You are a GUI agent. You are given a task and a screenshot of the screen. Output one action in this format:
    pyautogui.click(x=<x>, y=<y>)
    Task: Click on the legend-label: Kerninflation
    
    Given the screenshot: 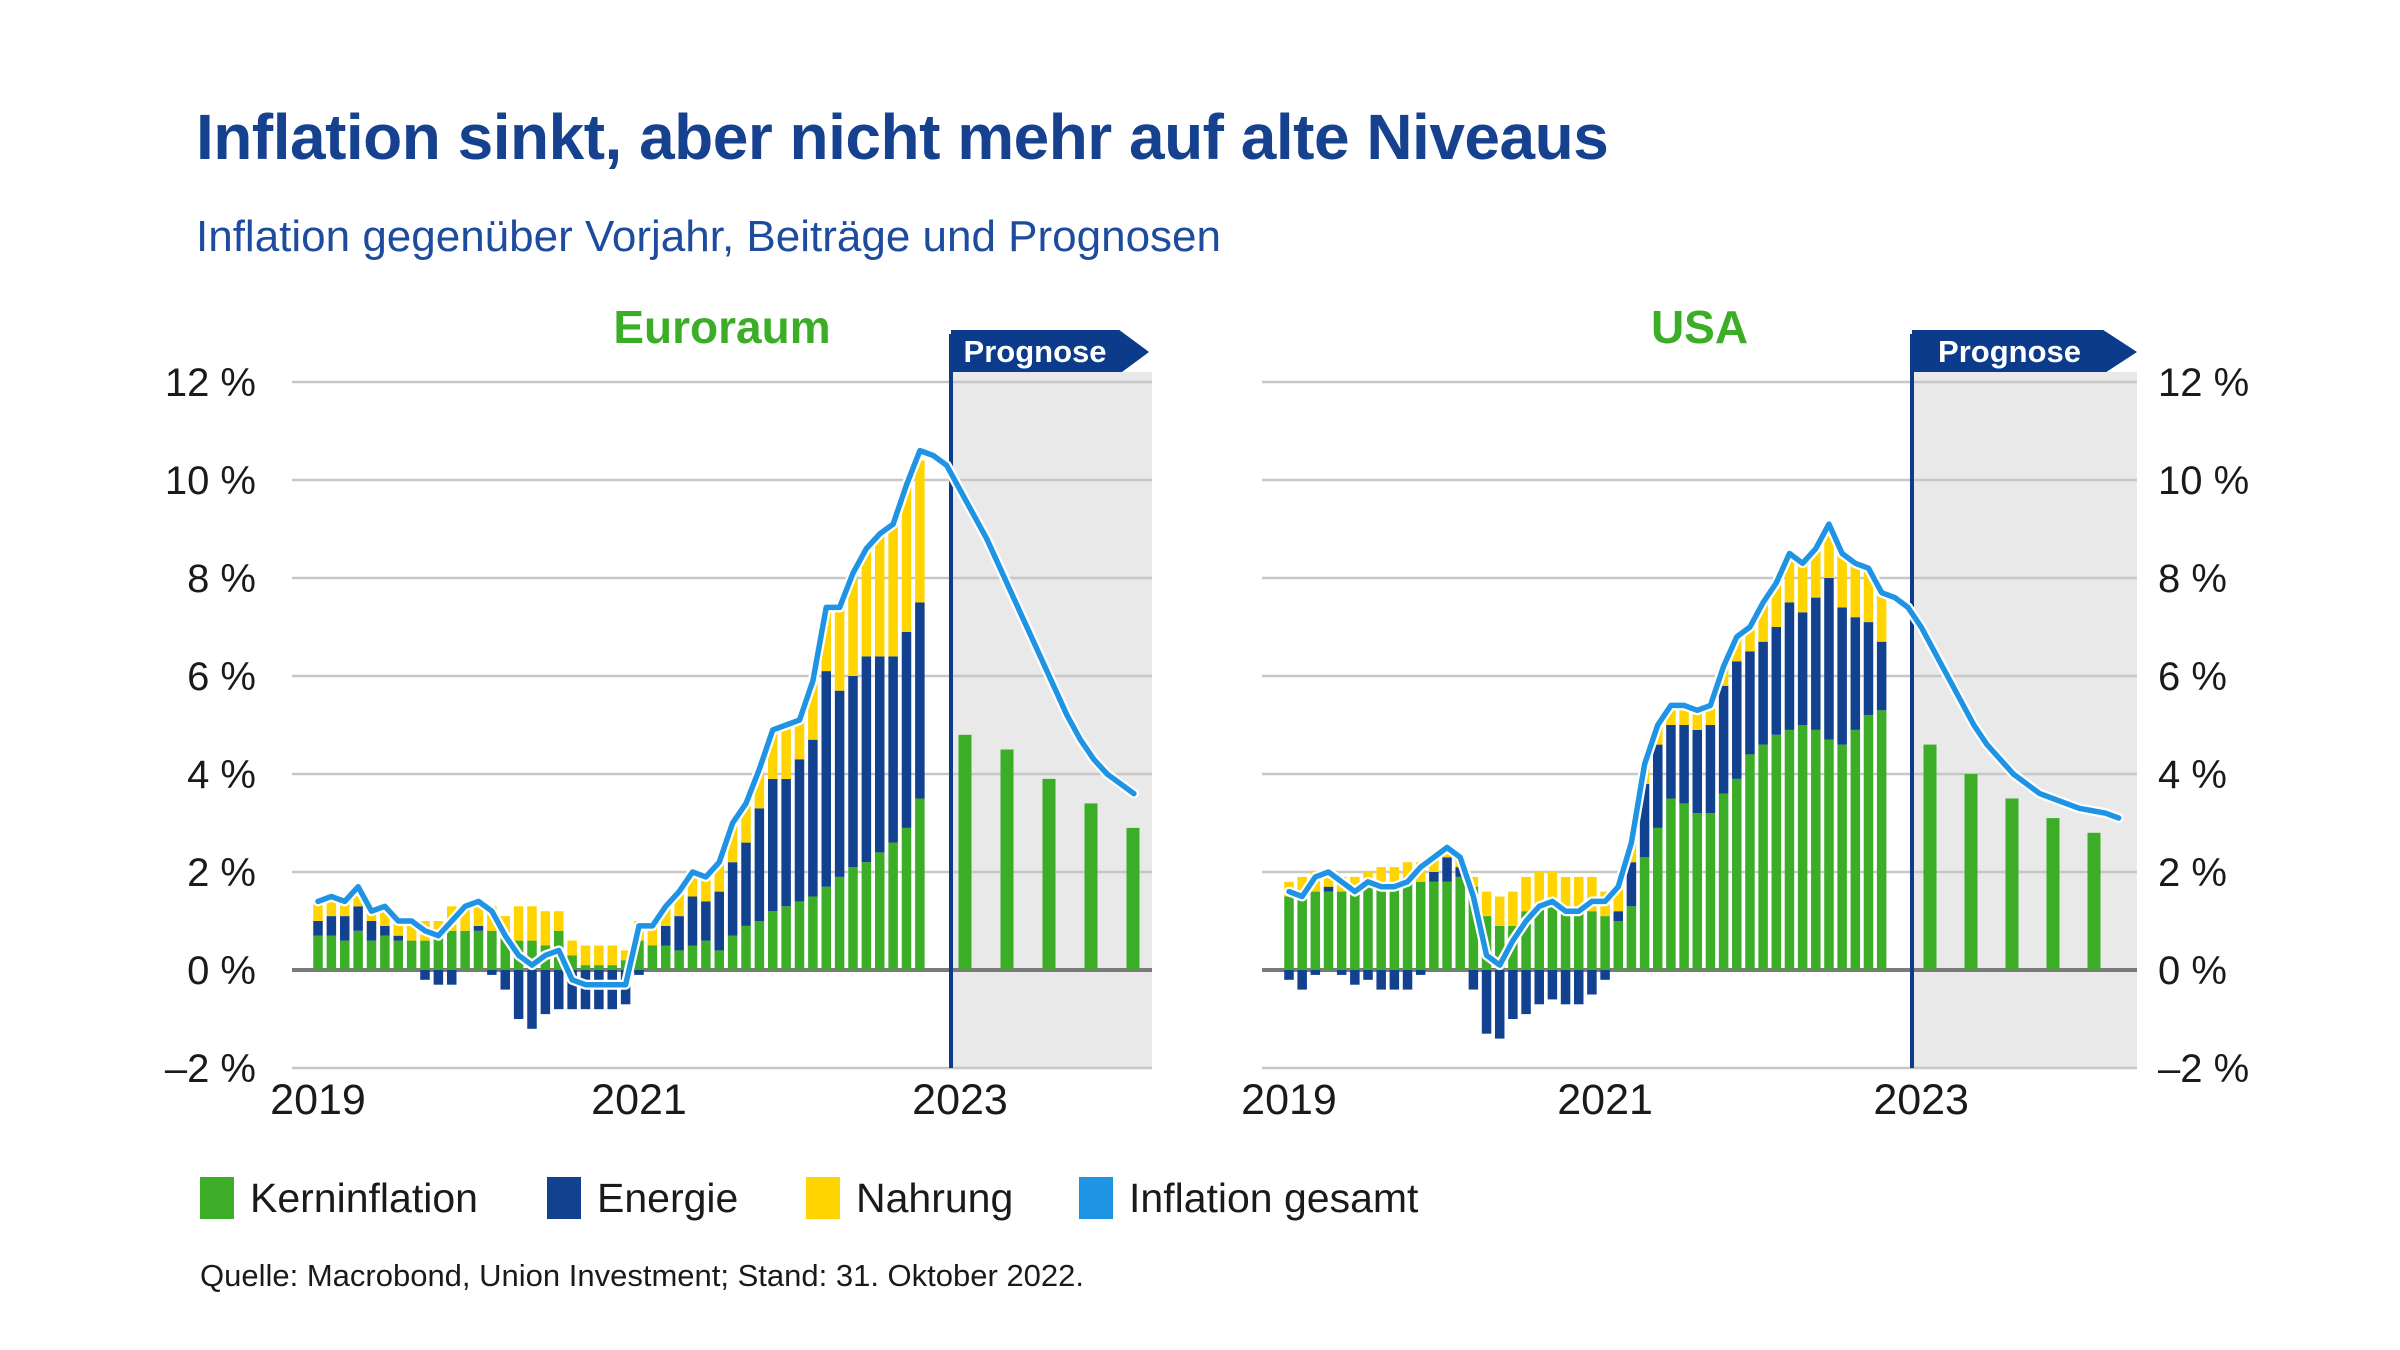 What is the action you would take?
    pyautogui.click(x=364, y=1197)
    